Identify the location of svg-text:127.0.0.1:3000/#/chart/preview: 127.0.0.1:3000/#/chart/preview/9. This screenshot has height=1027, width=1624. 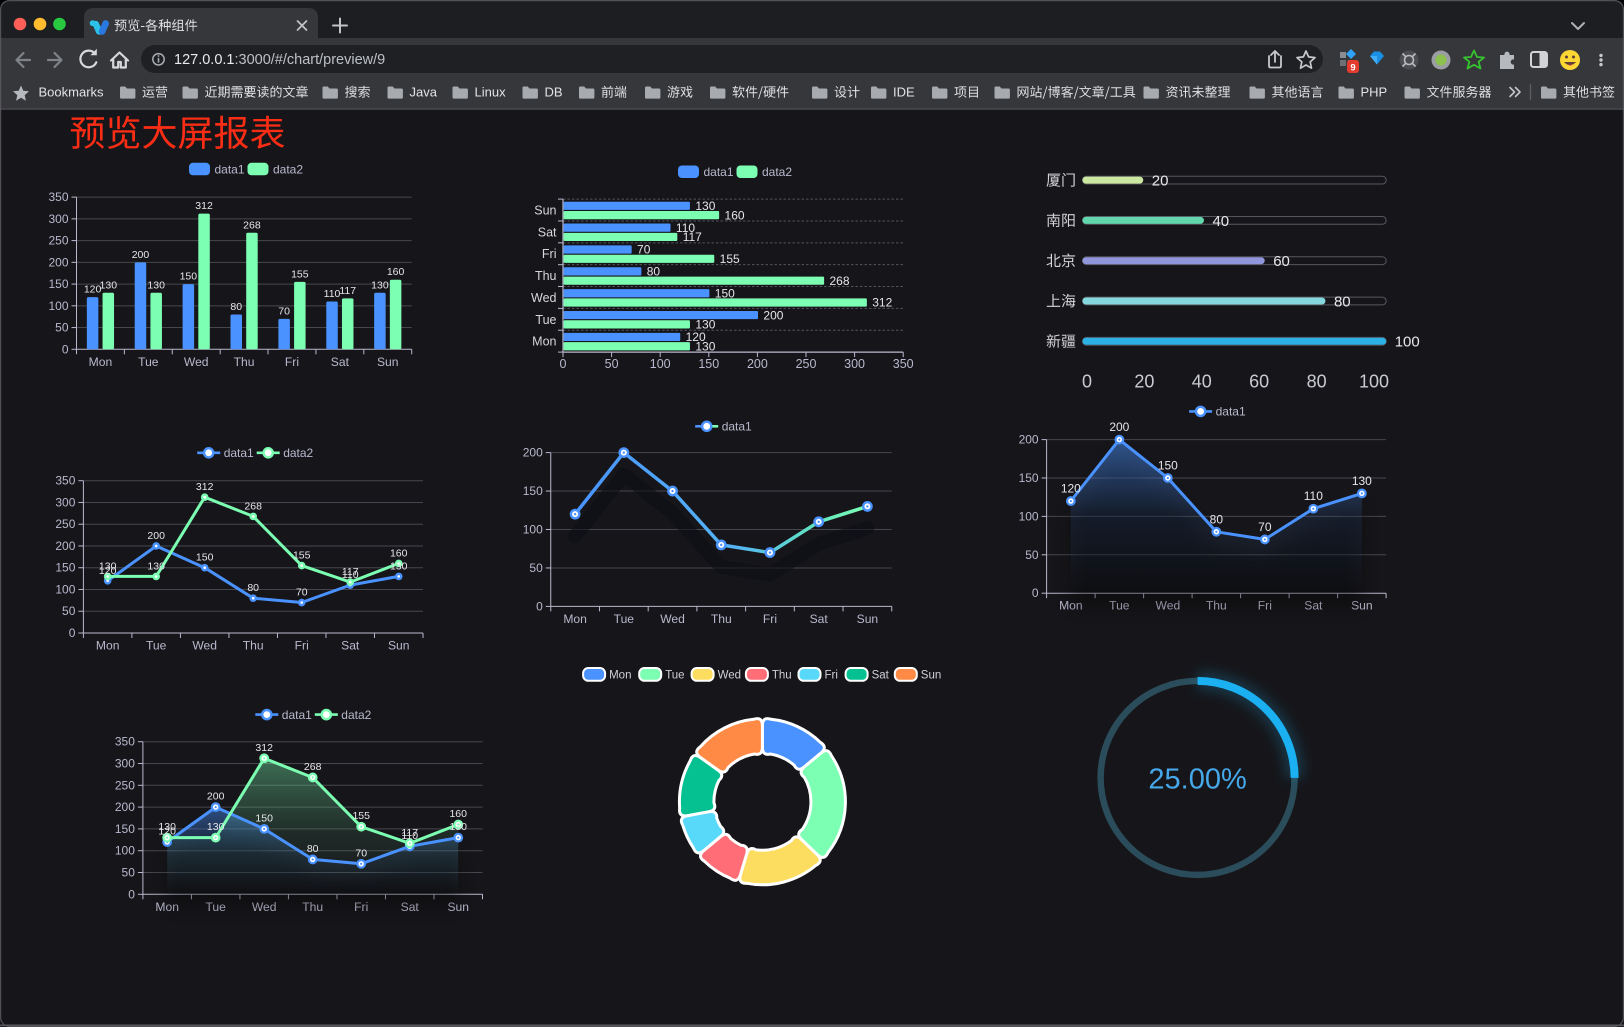
(279, 60).